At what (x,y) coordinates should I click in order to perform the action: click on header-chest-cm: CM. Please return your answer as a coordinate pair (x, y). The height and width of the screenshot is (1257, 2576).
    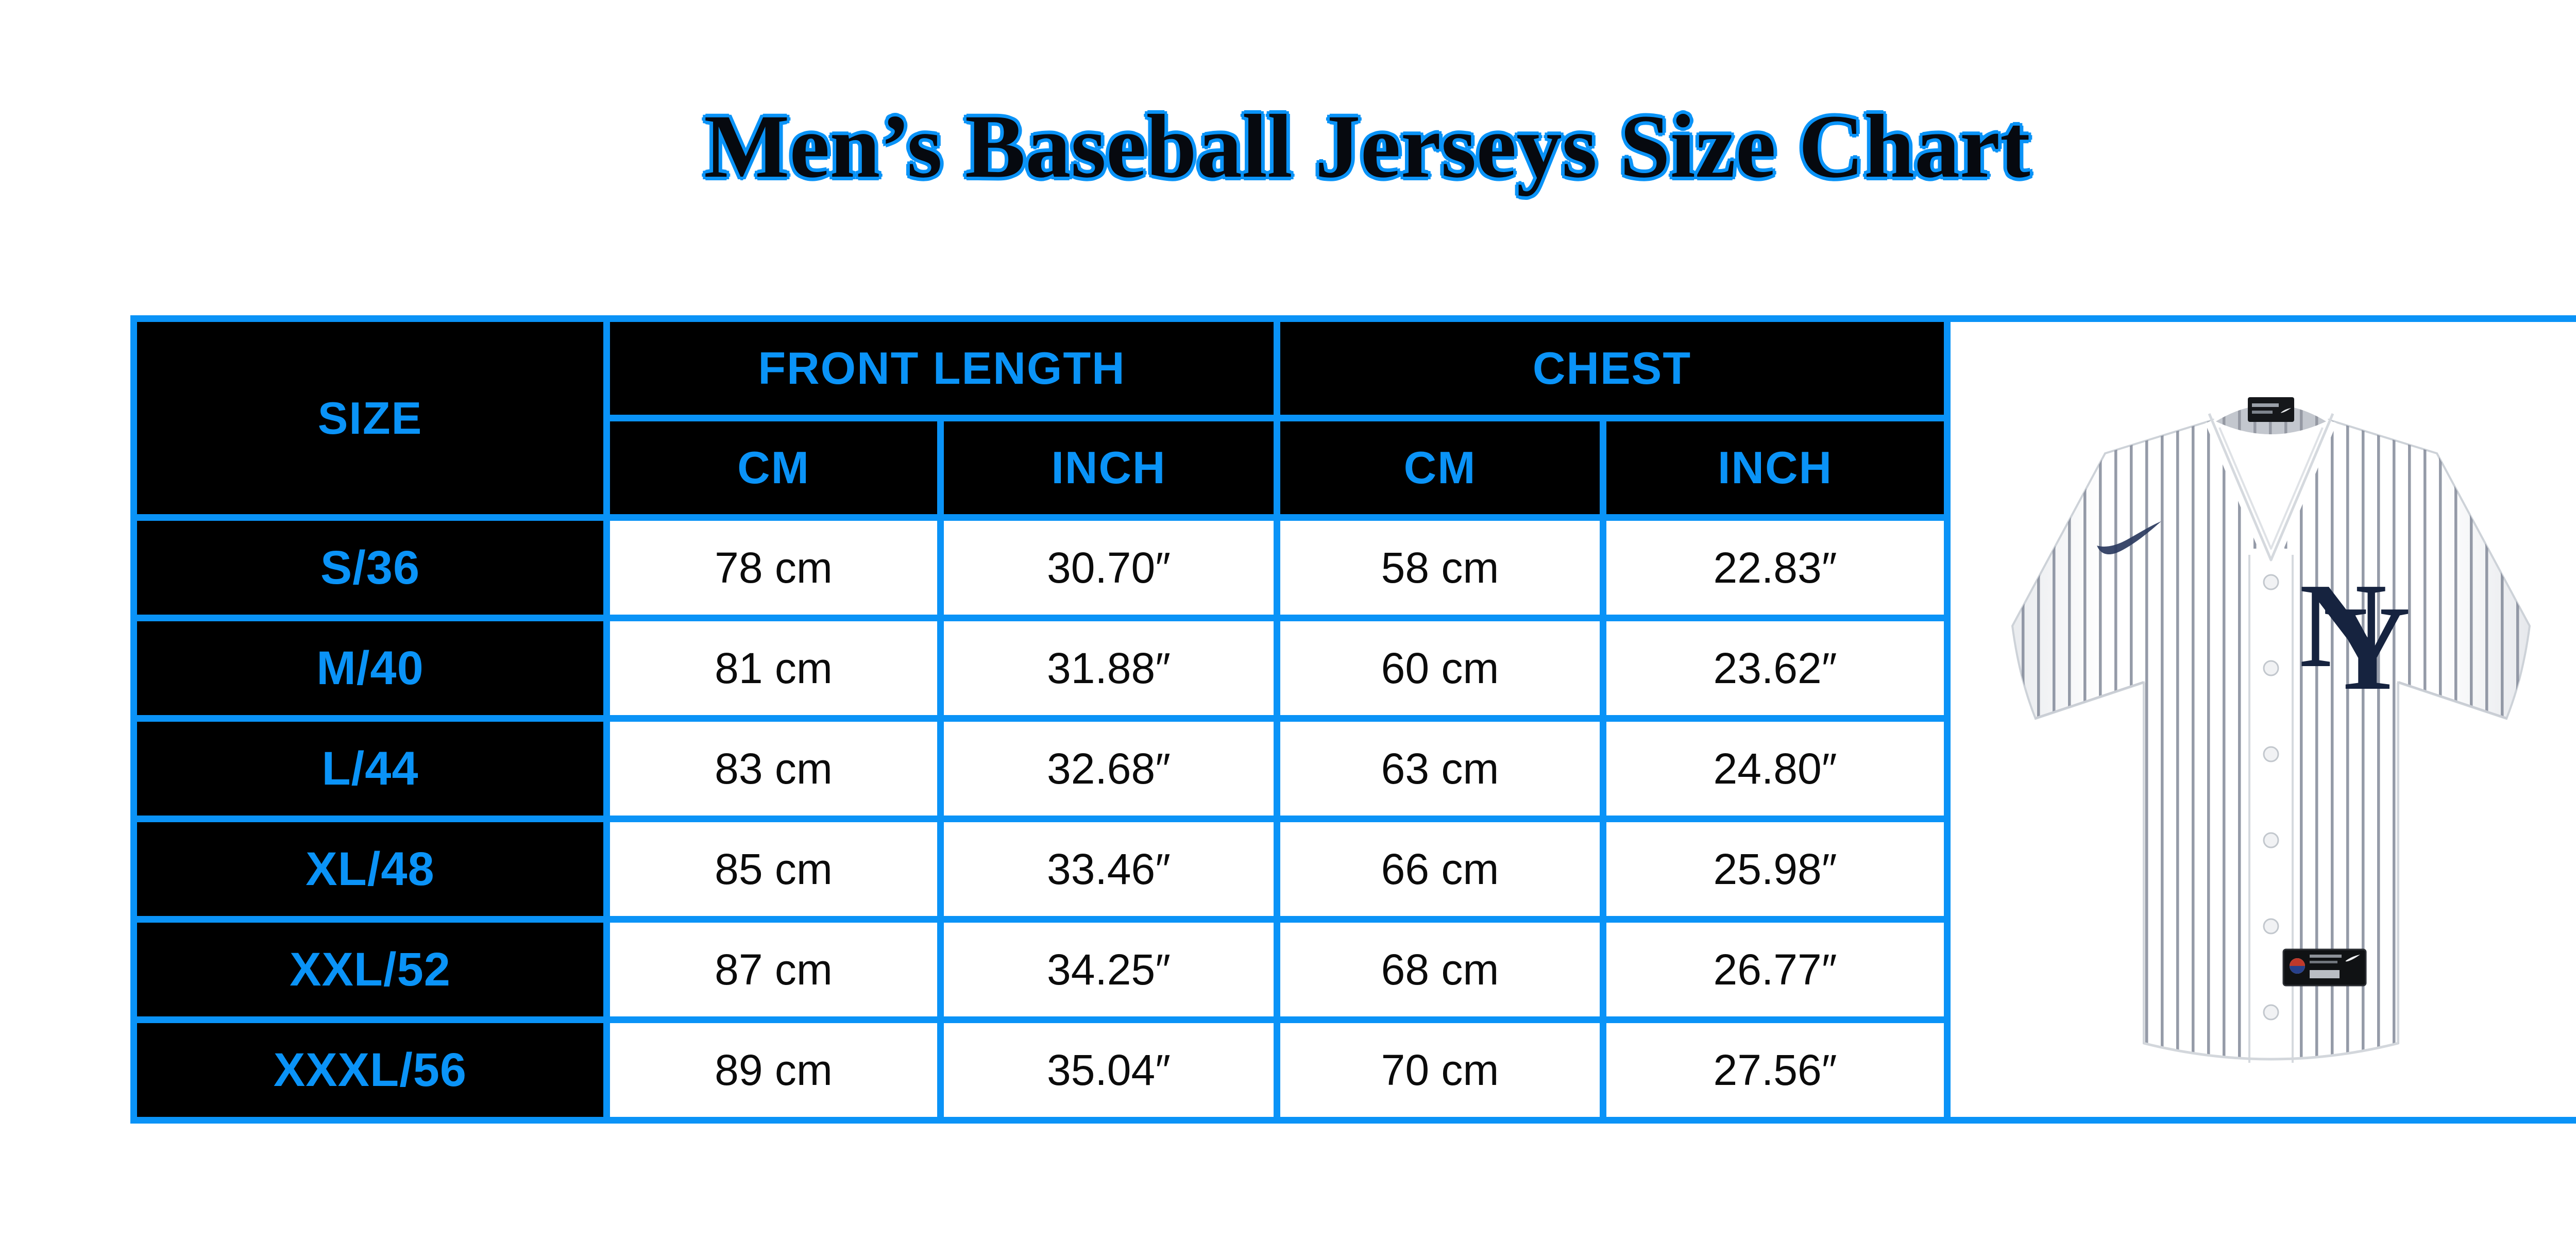
    Looking at the image, I should click on (1440, 468).